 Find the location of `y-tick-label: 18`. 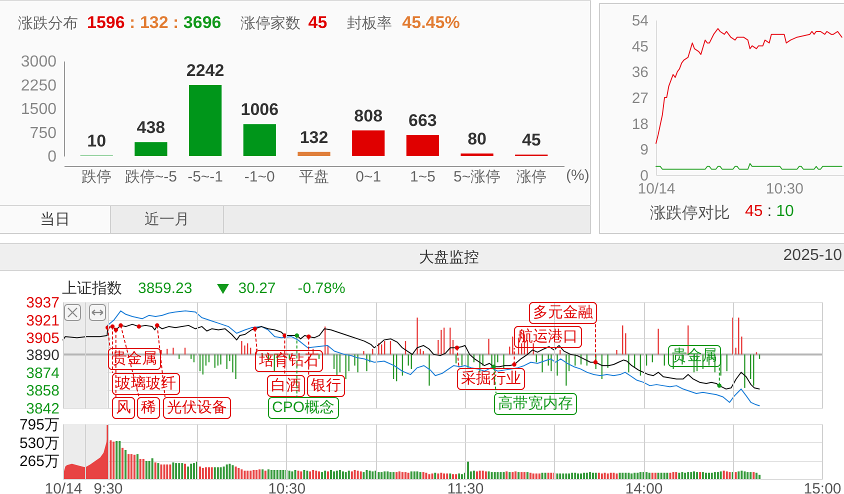

y-tick-label: 18 is located at coordinates (640, 124).